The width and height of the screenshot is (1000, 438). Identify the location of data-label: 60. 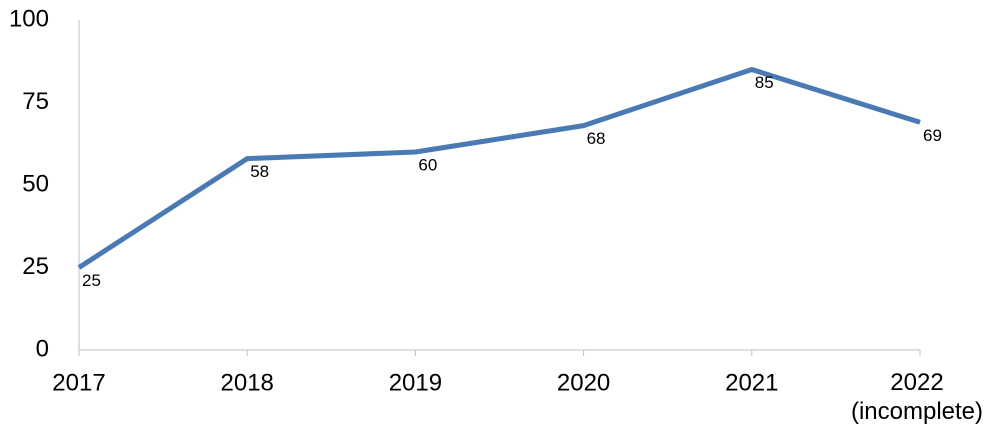
(427, 164).